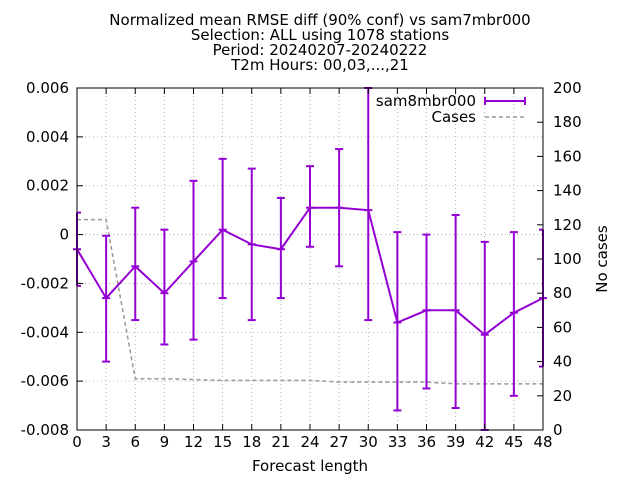 This screenshot has height=480, width=640. Describe the element at coordinates (222, 442) in the screenshot. I see `x-tick-label: 15` at that location.